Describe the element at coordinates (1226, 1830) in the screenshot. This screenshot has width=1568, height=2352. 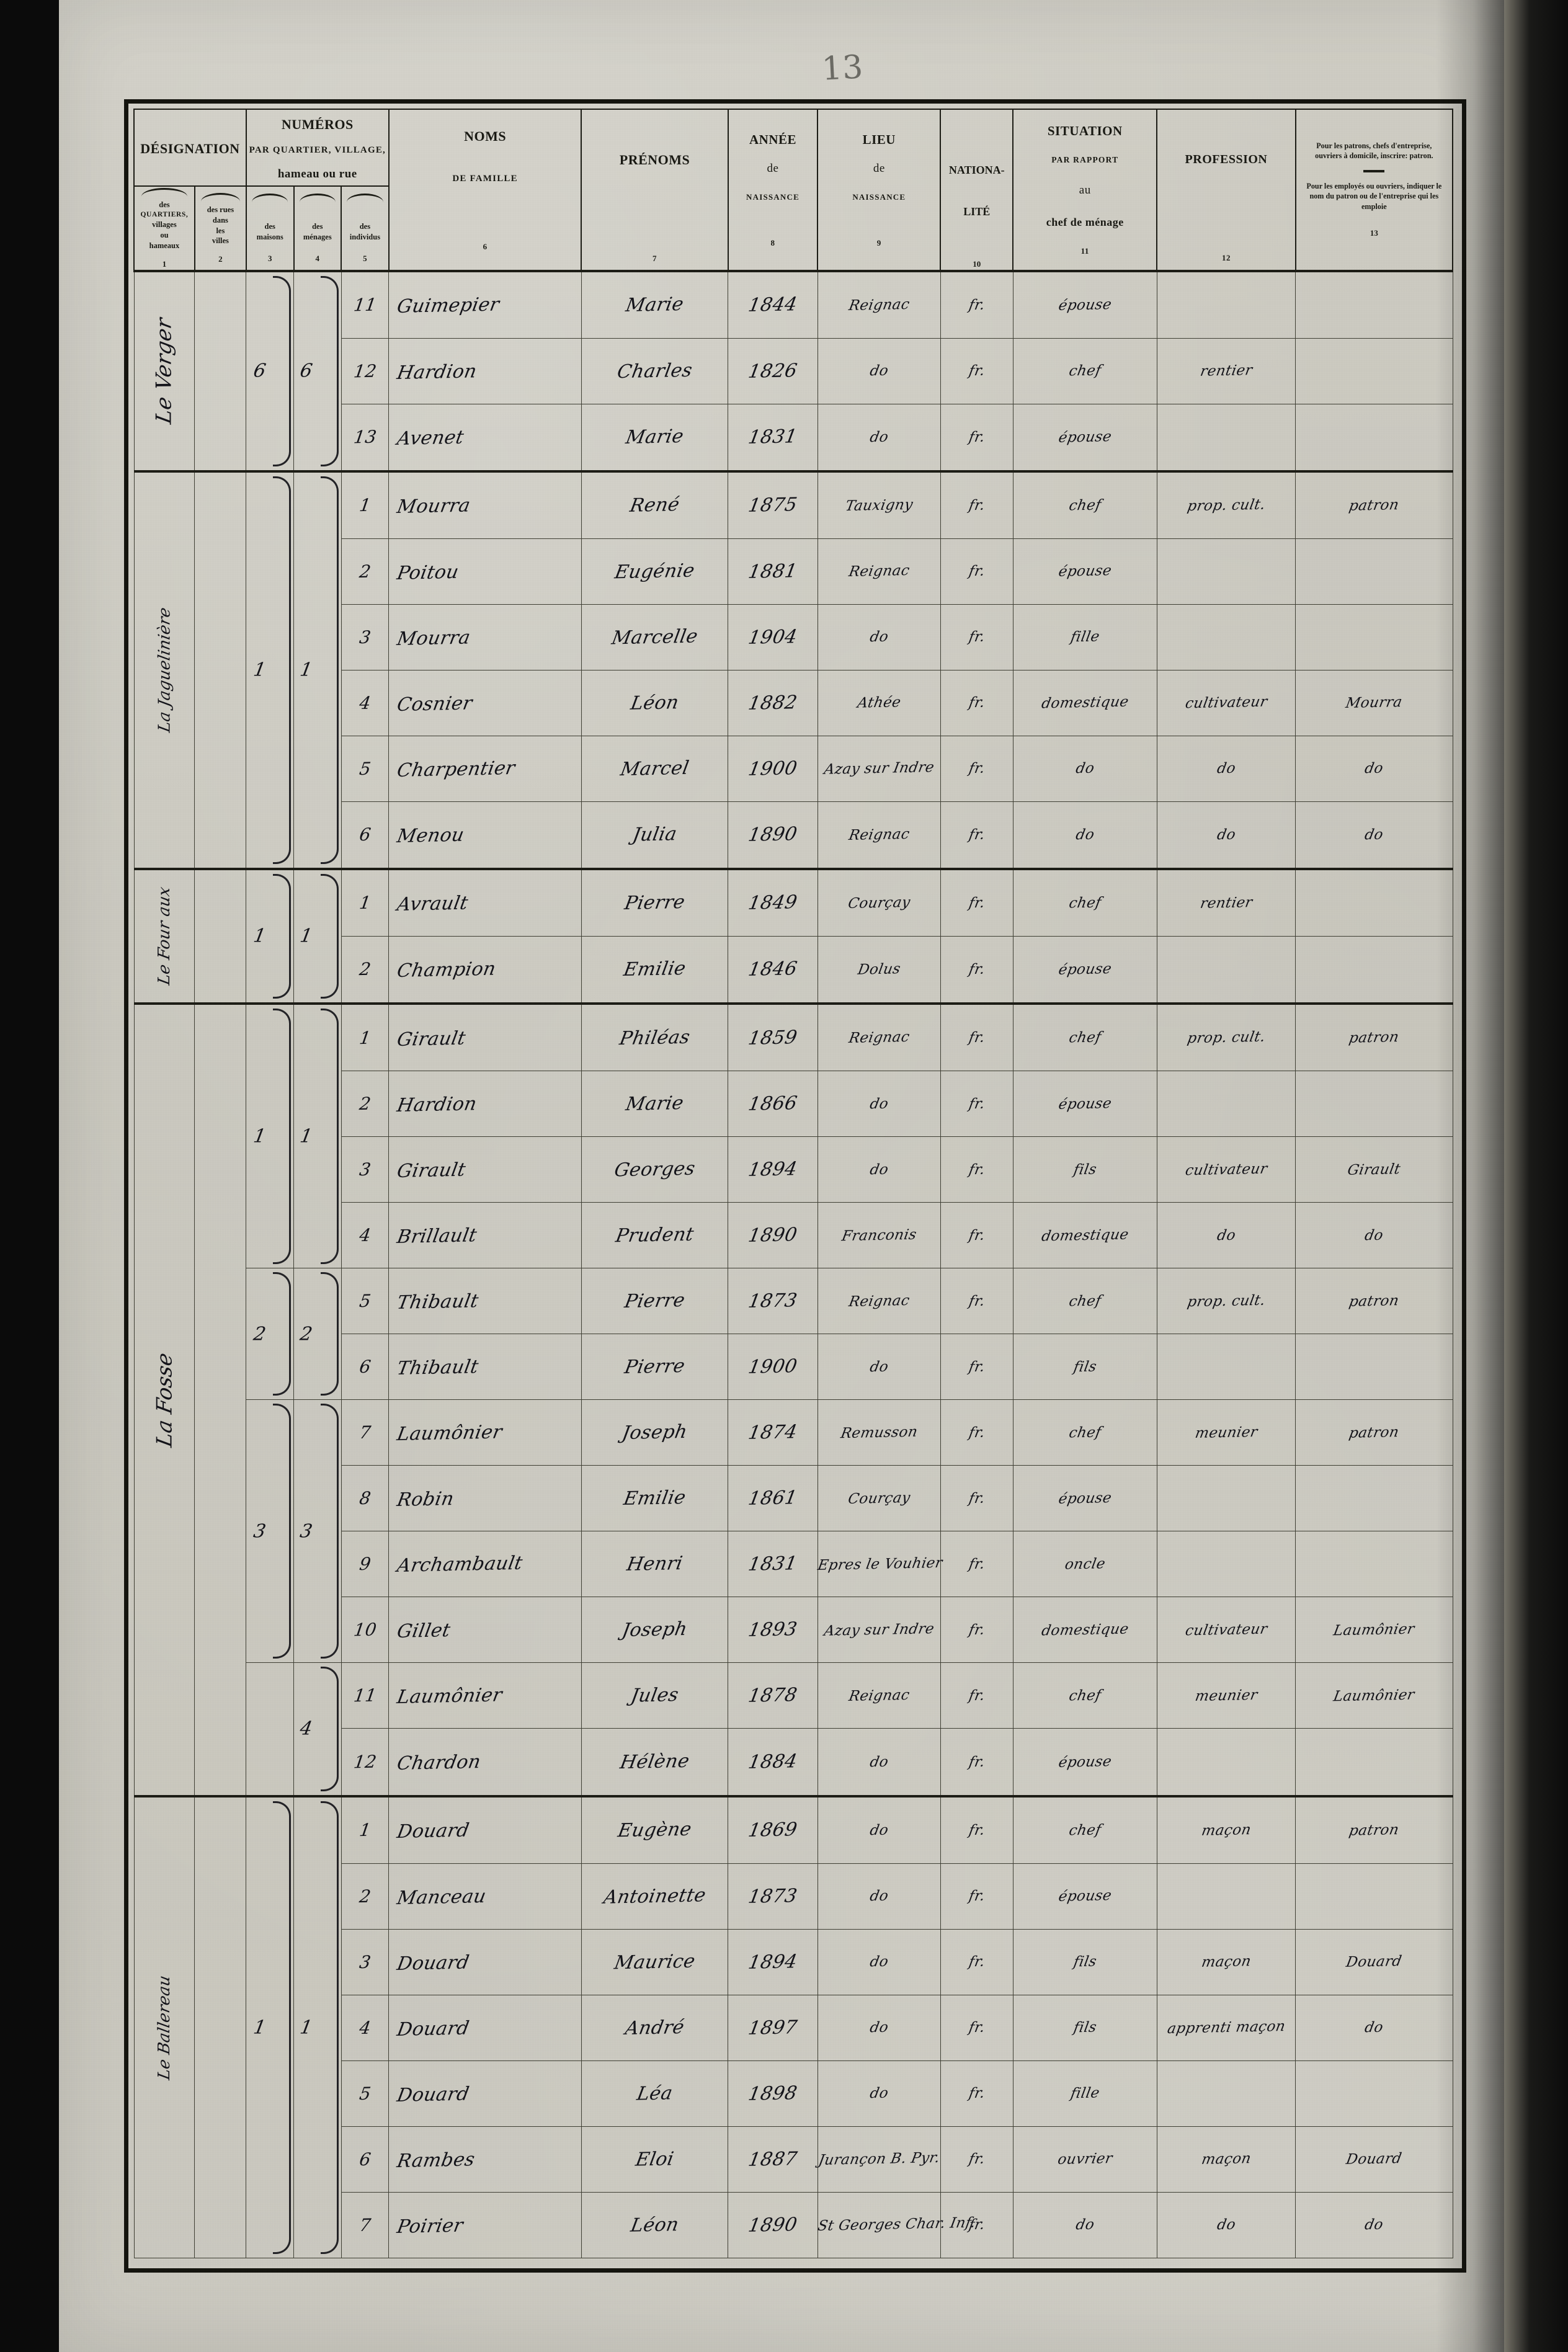
I see `cell-profession-text: maçon` at that location.